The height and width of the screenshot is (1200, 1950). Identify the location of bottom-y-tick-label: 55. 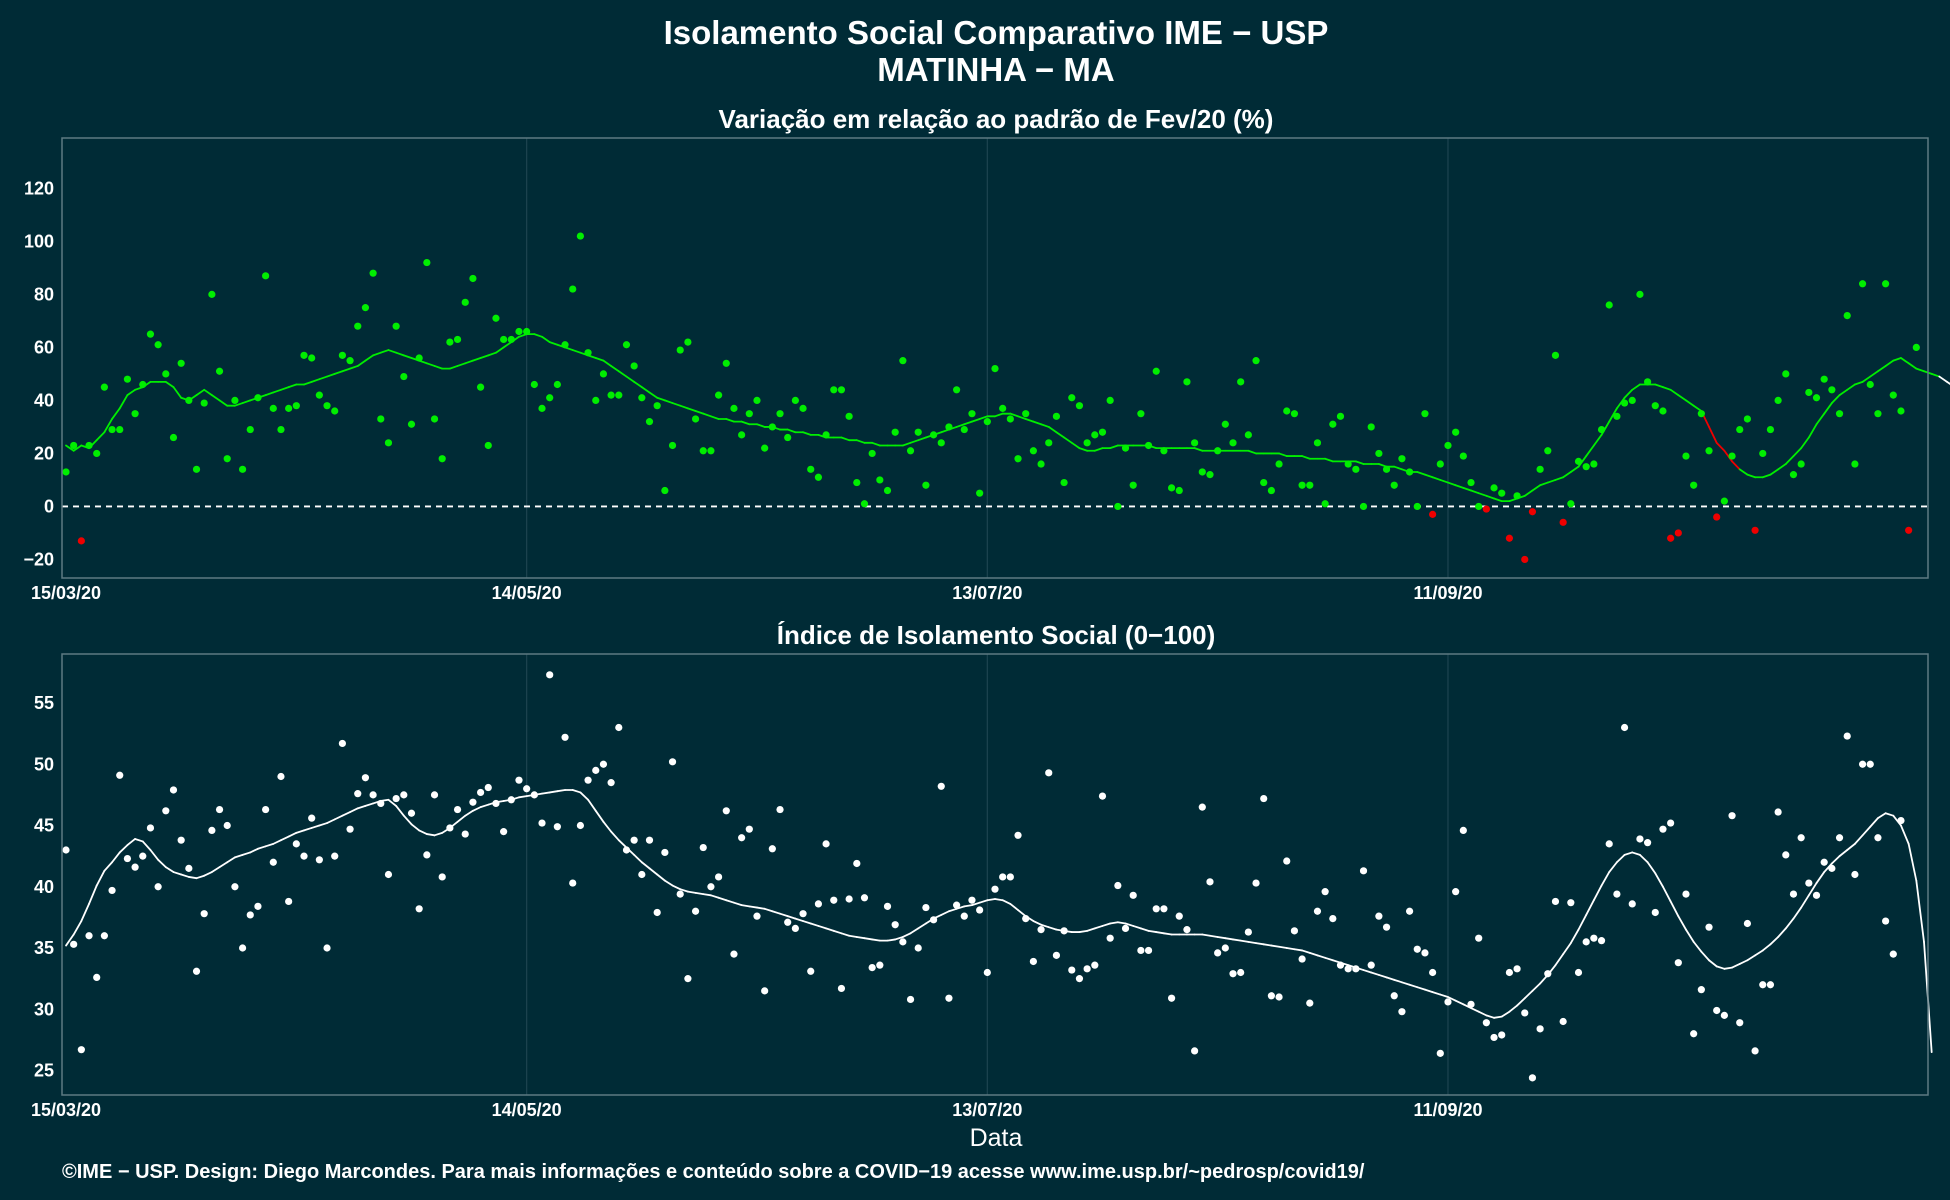
(44, 703).